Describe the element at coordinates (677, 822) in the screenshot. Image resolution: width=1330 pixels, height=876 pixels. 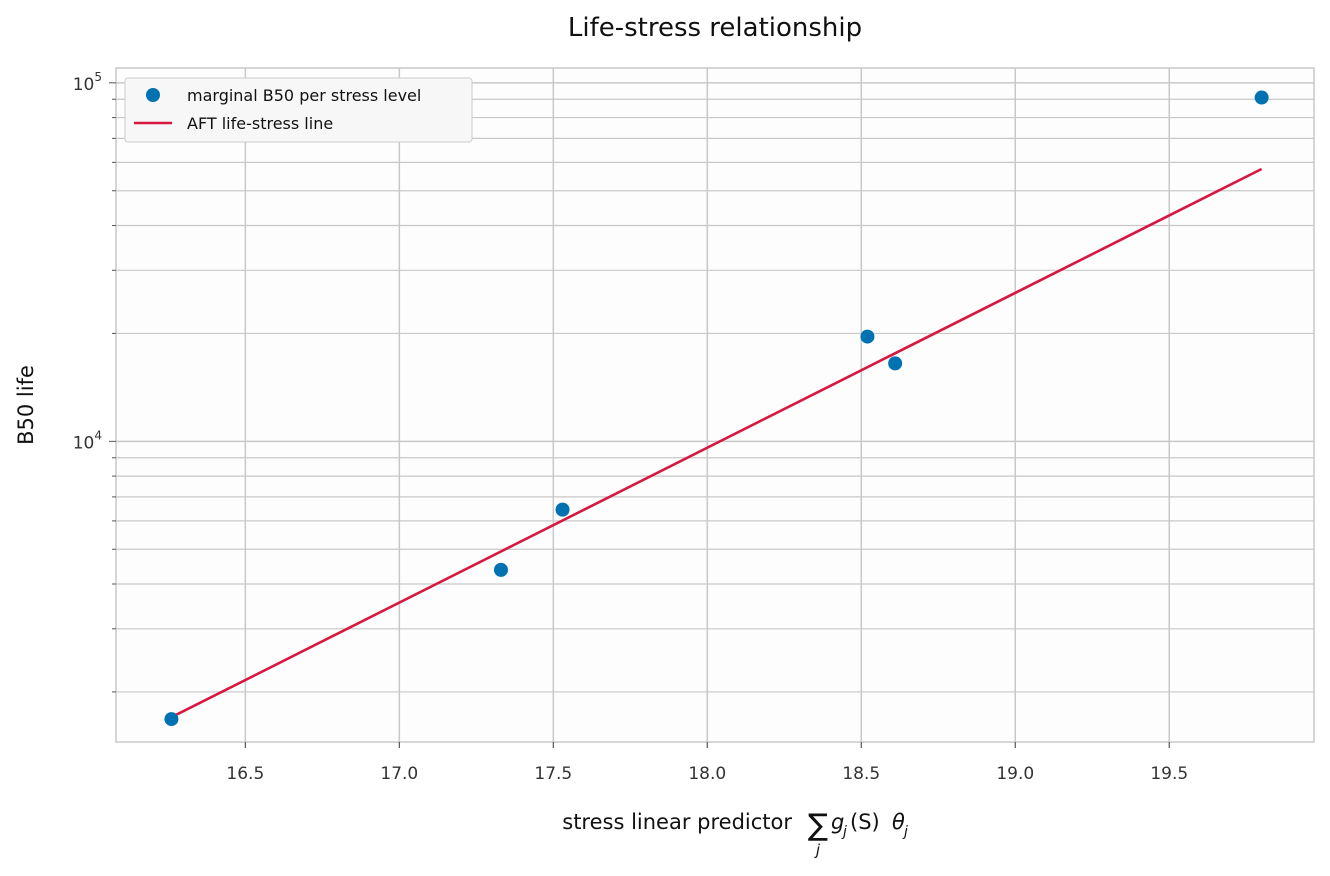
I see `x-axis-label-text: stress linear predictor` at that location.